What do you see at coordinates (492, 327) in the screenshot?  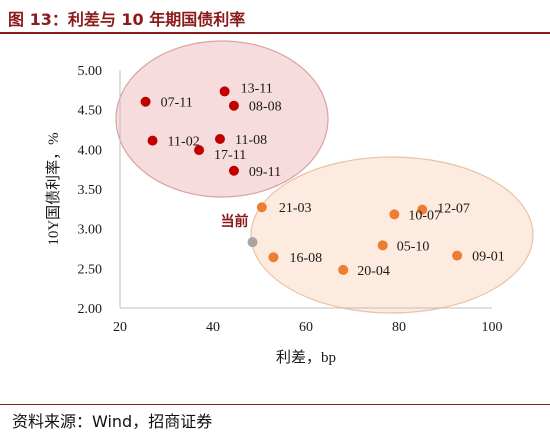 I see `x-tick-label: 100` at bounding box center [492, 327].